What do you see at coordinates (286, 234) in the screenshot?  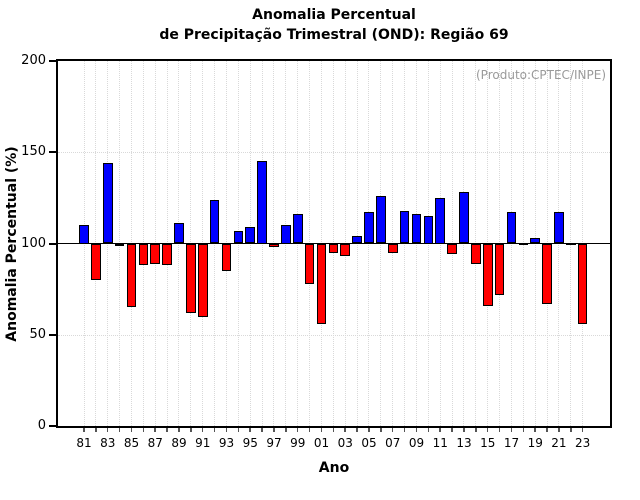 I see `bar-1998` at bounding box center [286, 234].